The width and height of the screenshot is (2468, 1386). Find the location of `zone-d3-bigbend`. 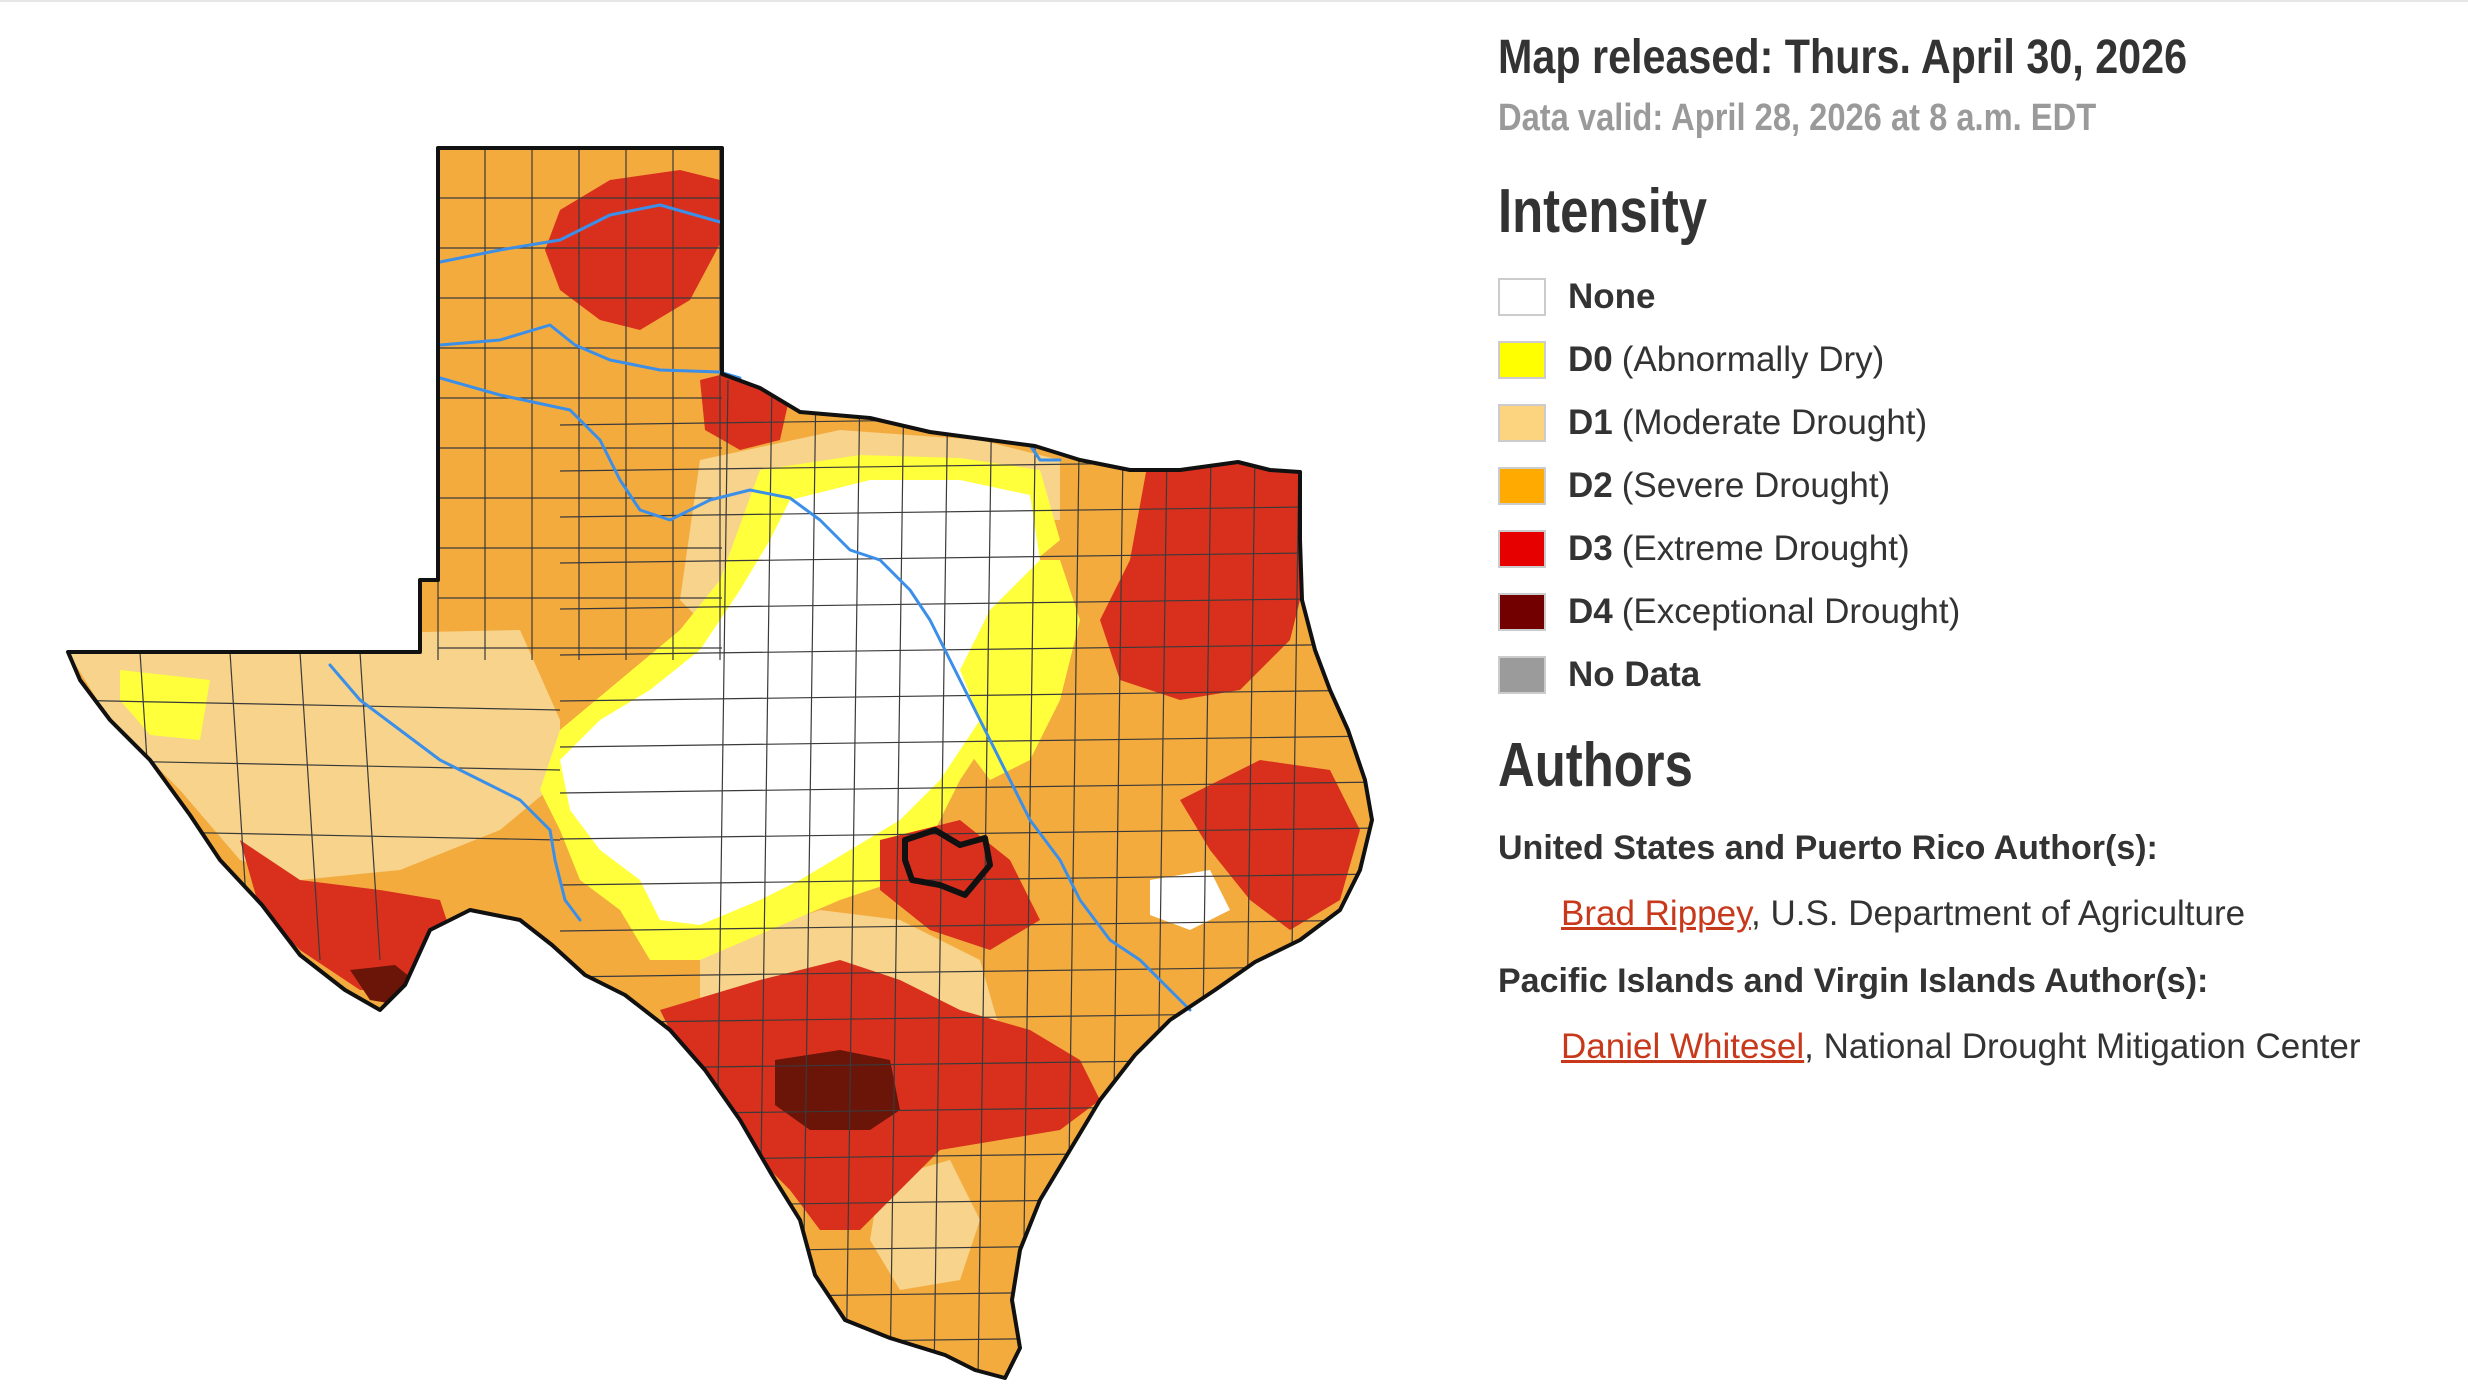

zone-d3-bigbend is located at coordinates (350, 915).